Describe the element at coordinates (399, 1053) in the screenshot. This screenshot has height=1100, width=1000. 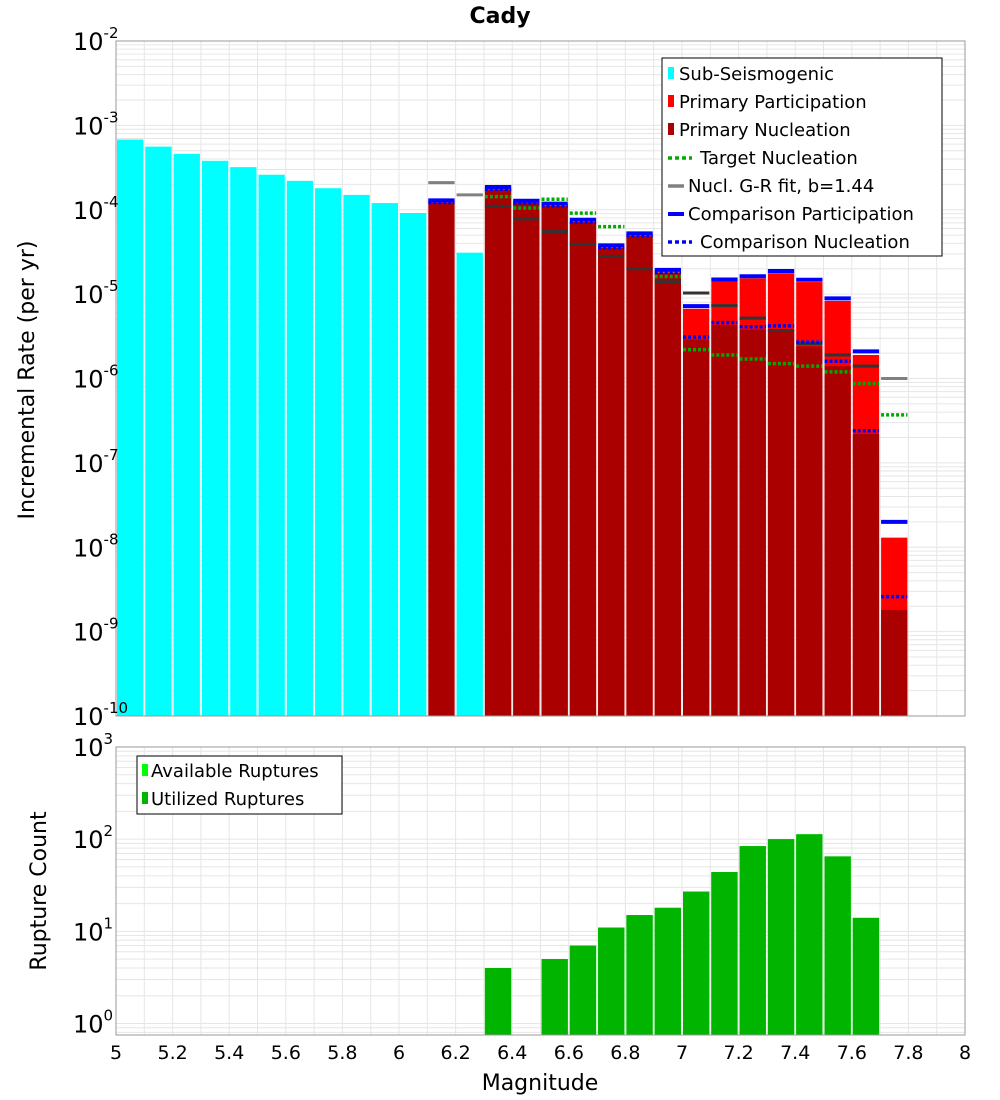
I see `x-tick-label: 6` at that location.